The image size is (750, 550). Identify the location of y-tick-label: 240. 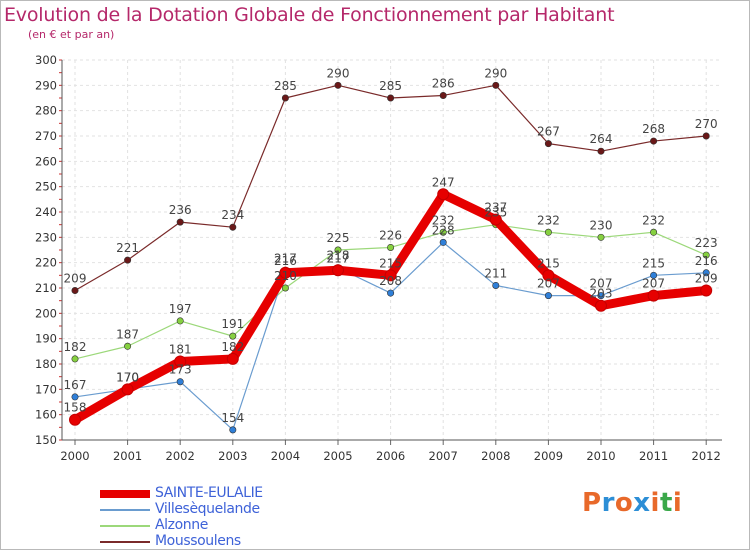
(46, 212).